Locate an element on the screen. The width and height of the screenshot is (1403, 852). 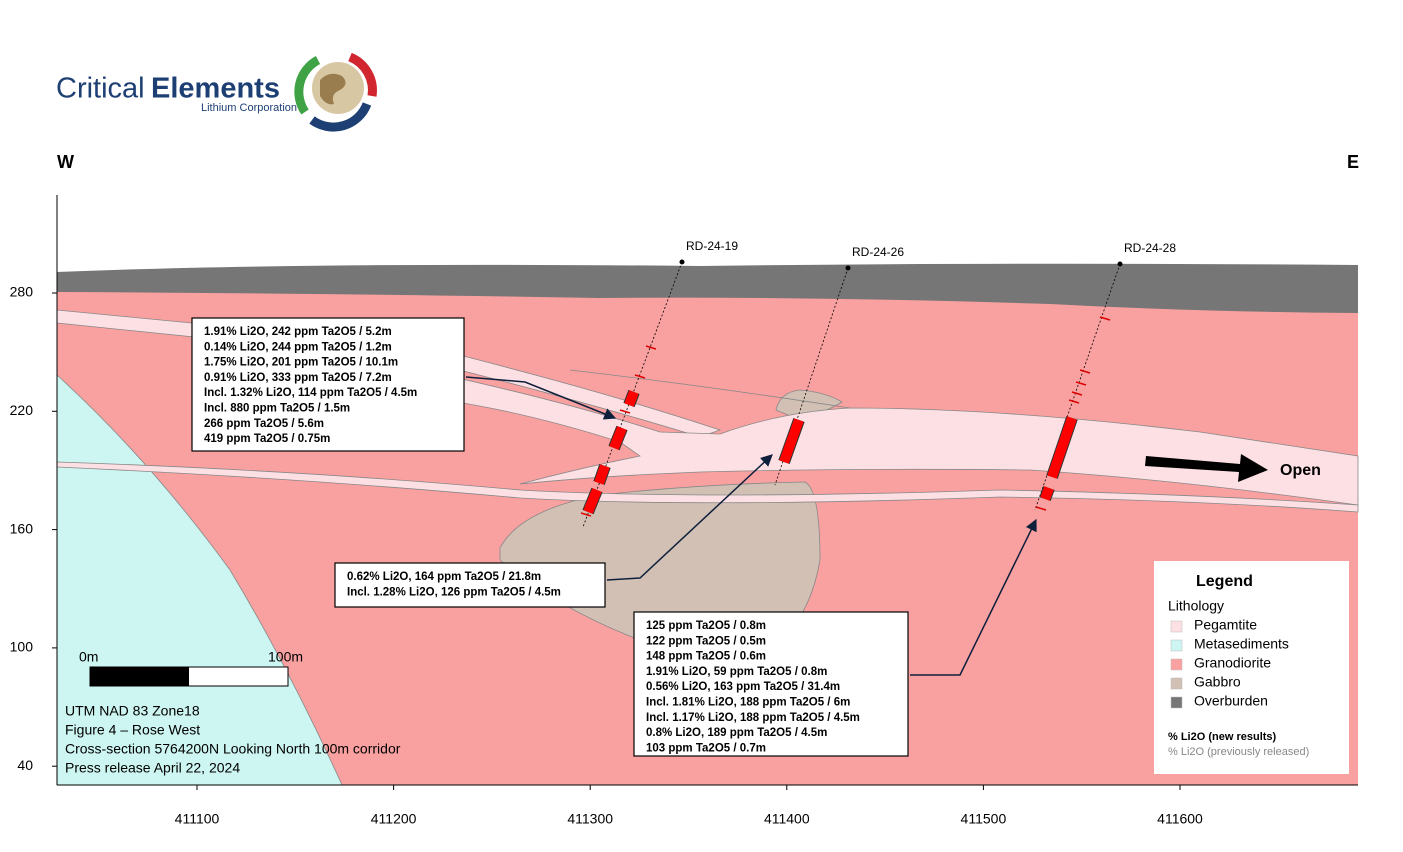
callout-line: 125 ppm Ta2O5 / 0.8m is located at coordinates (706, 626).